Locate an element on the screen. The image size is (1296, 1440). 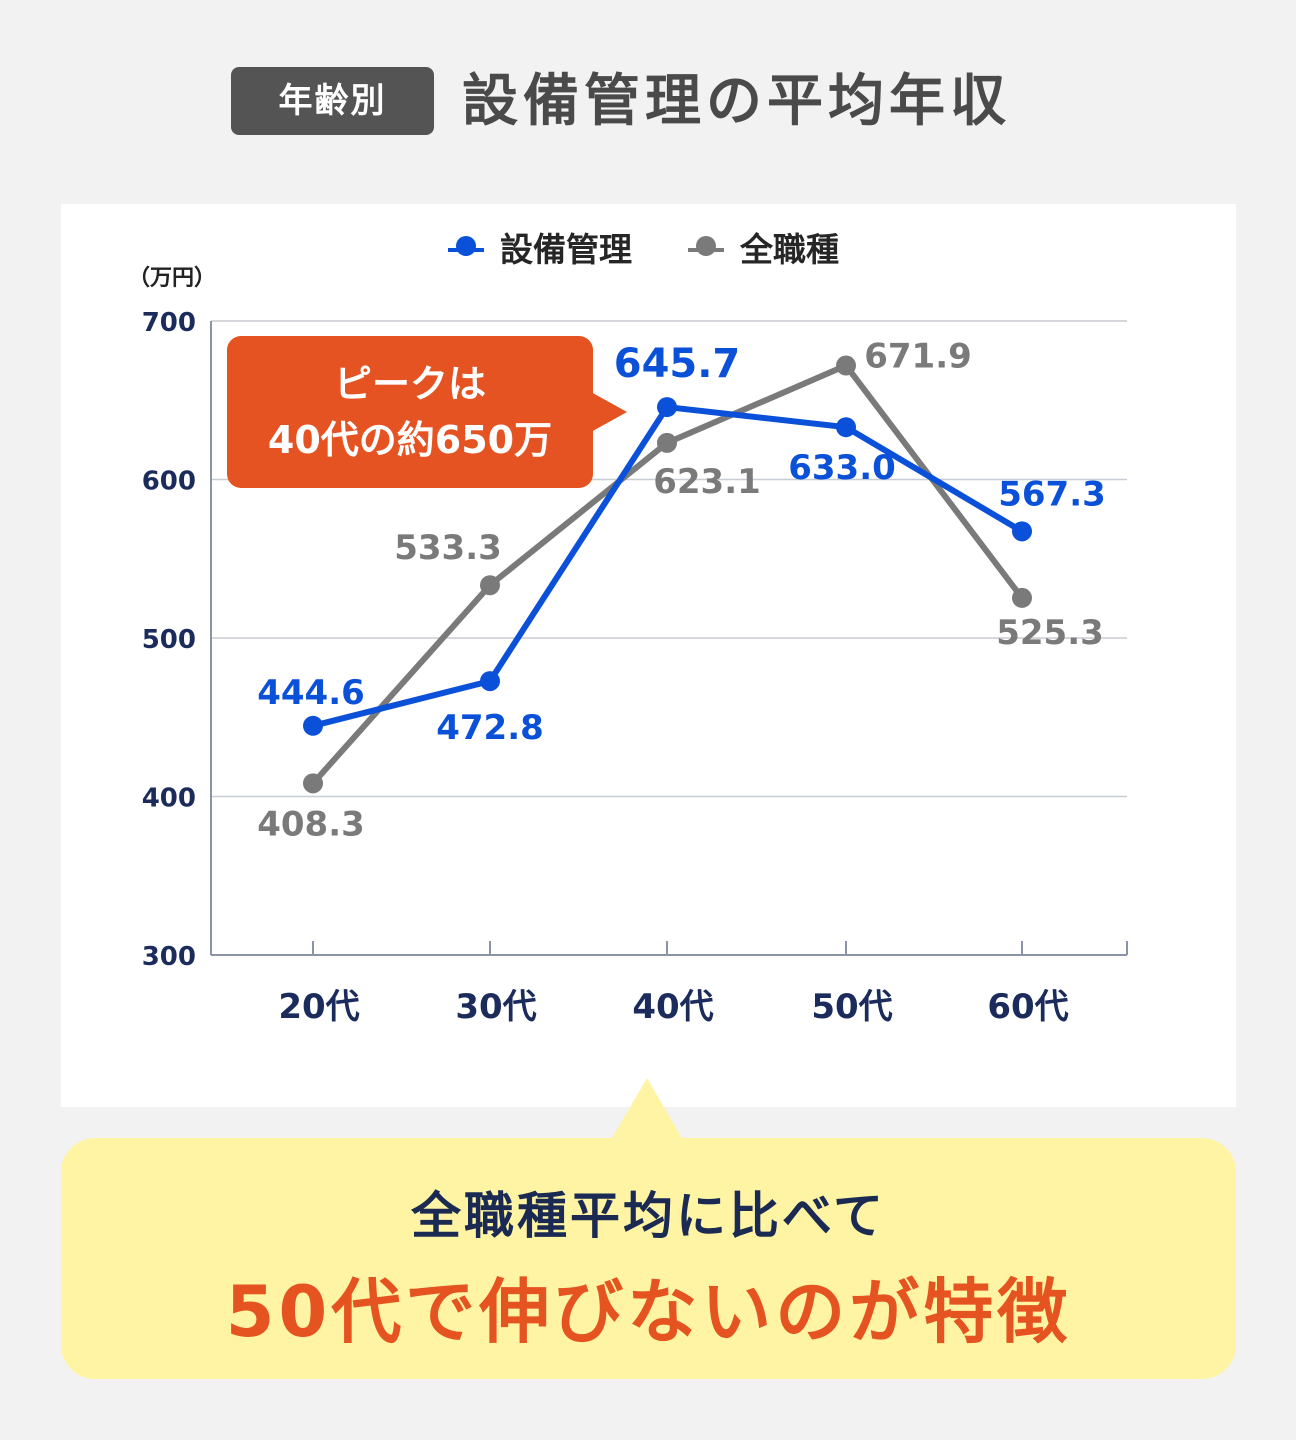
data-label-all-3: 671.9 is located at coordinates (918, 357).